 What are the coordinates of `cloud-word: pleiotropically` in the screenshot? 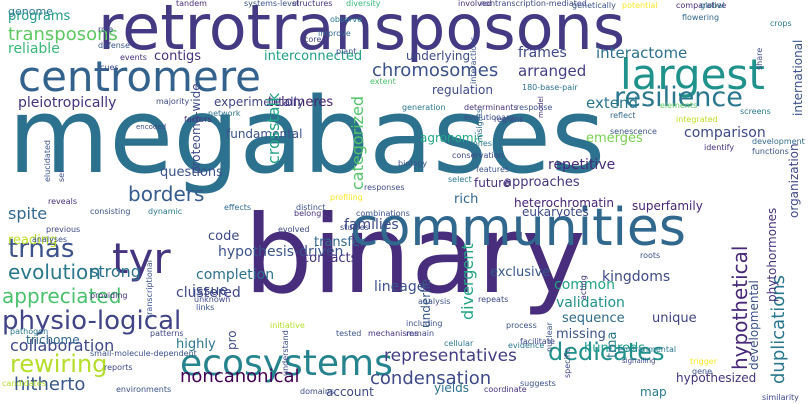 It's located at (67, 103).